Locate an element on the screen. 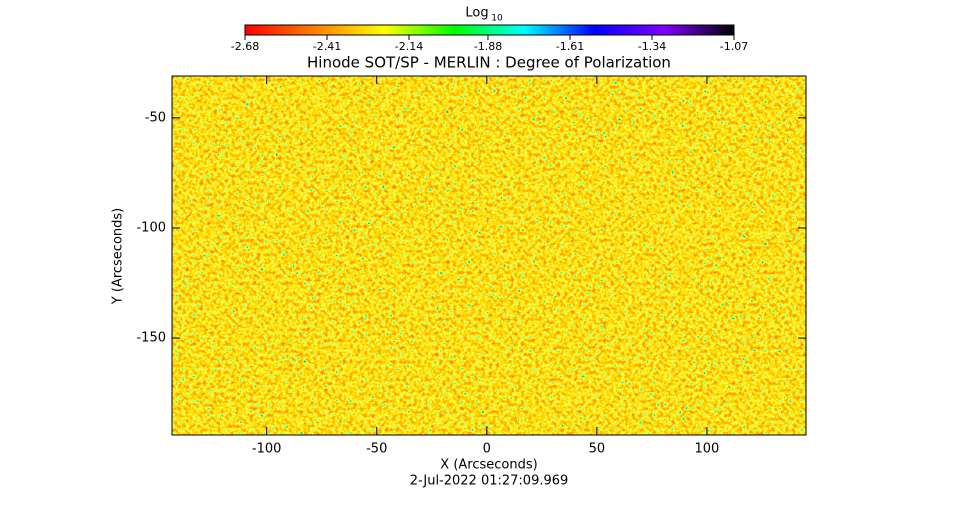 This screenshot has height=516, width=977. x-tick-label: -50 is located at coordinates (376, 449).